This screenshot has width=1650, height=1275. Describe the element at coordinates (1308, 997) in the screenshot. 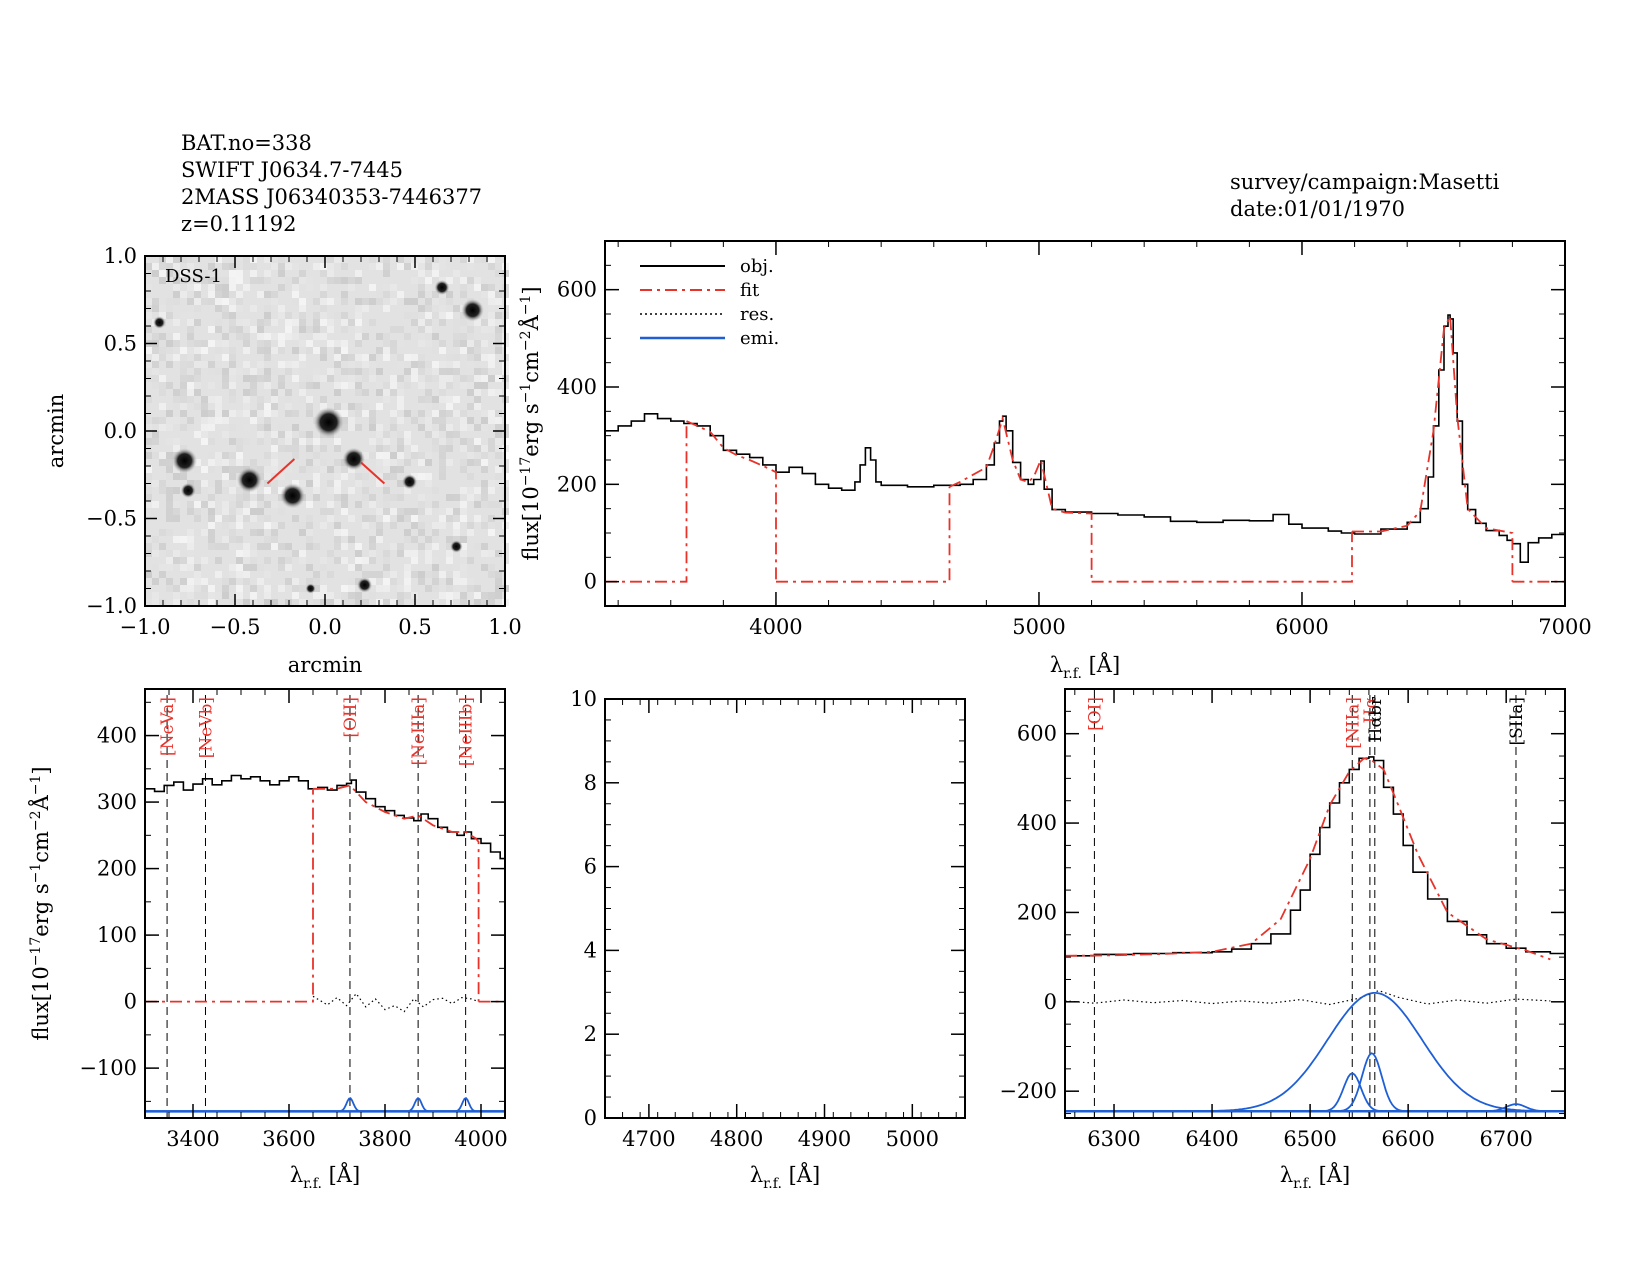

I see `halpha-res-line` at that location.